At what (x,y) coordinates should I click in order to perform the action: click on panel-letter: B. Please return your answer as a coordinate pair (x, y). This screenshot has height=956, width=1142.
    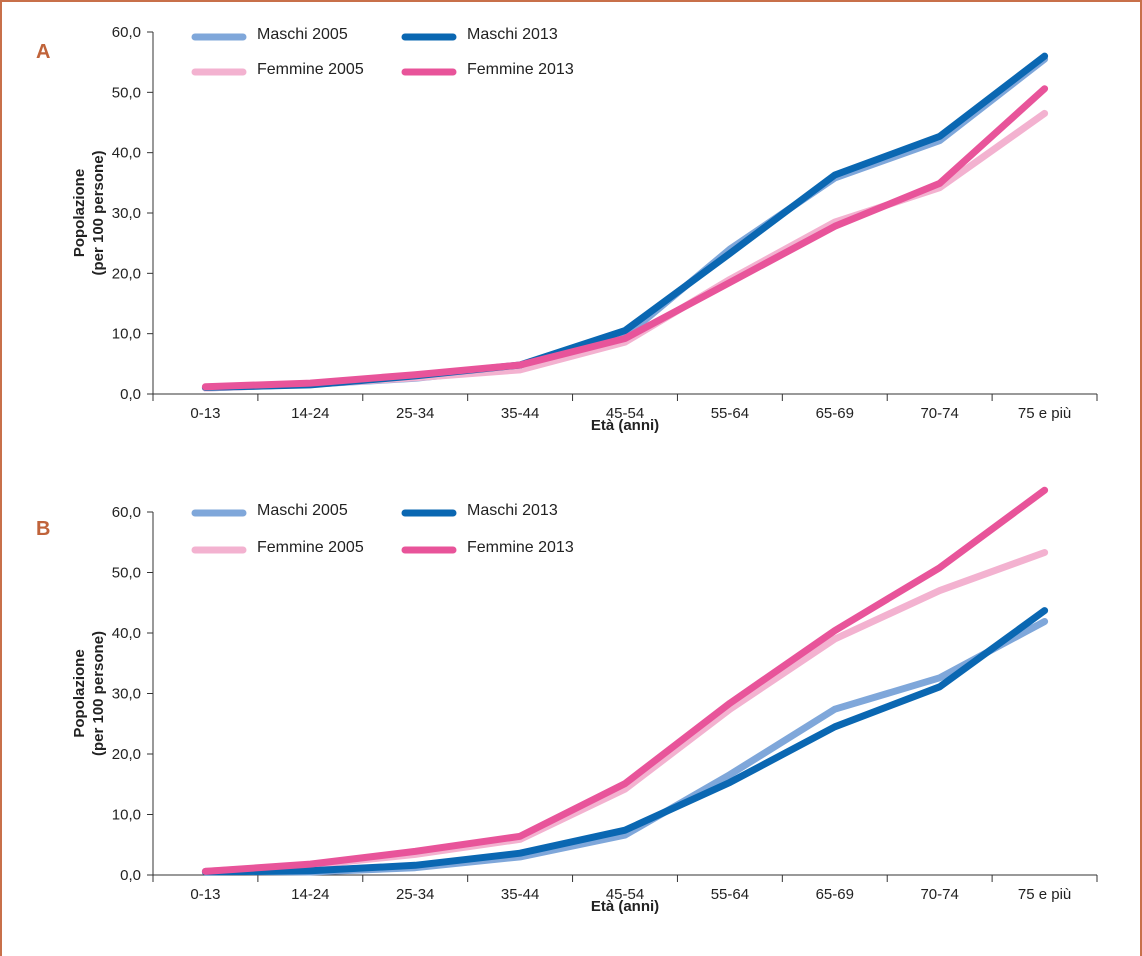
    Looking at the image, I should click on (43, 529).